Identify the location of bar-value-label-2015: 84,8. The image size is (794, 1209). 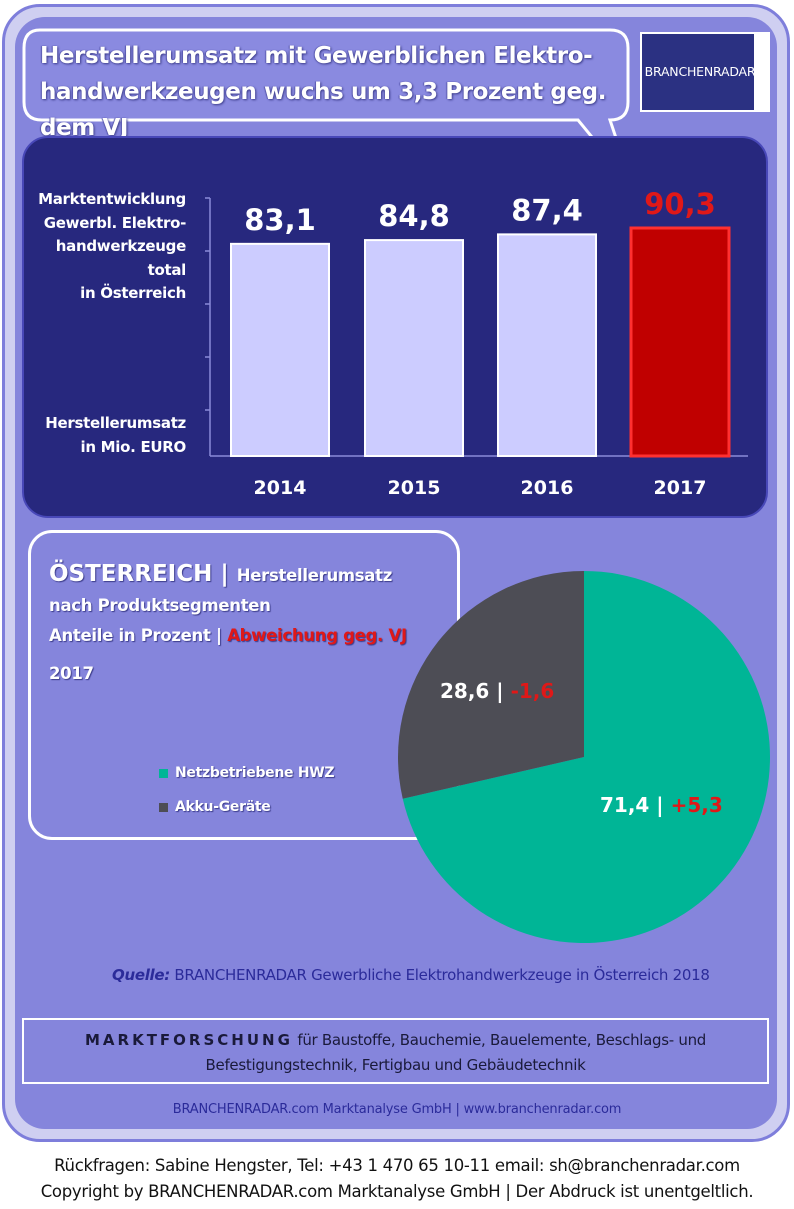
(414, 216).